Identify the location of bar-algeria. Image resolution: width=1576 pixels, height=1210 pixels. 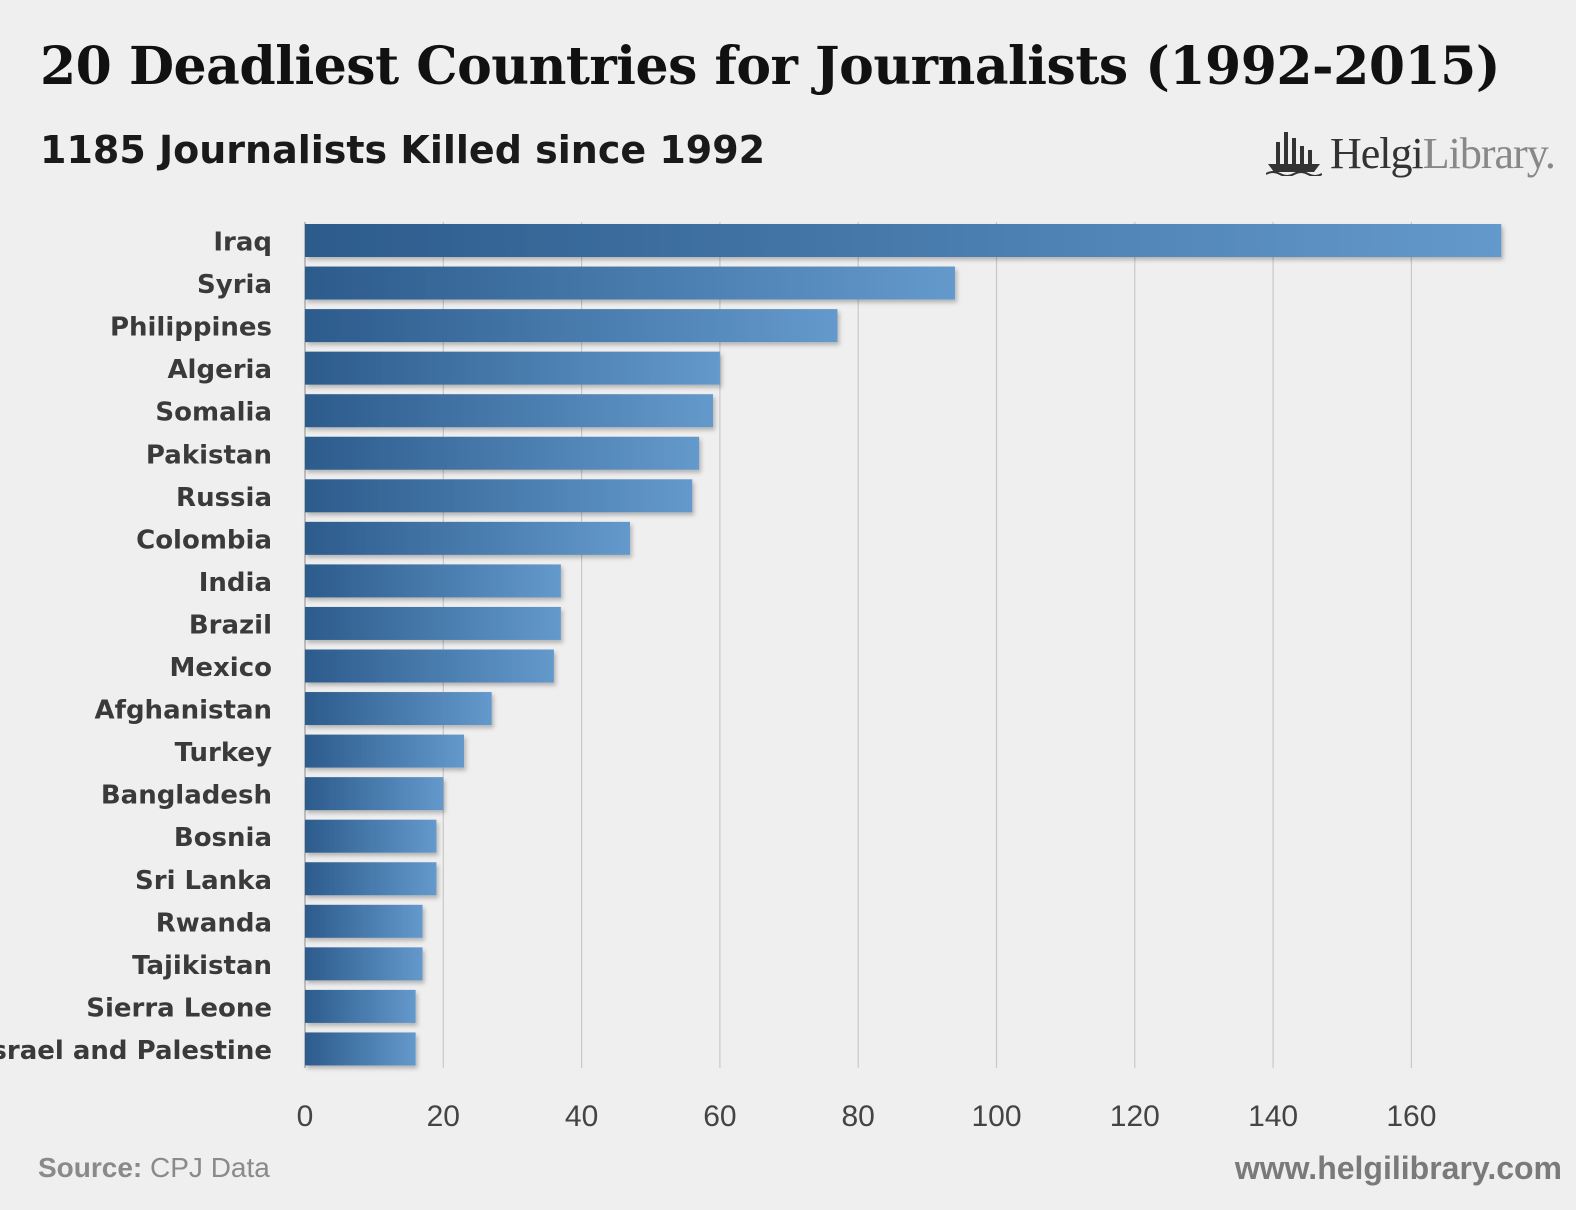
(512, 368).